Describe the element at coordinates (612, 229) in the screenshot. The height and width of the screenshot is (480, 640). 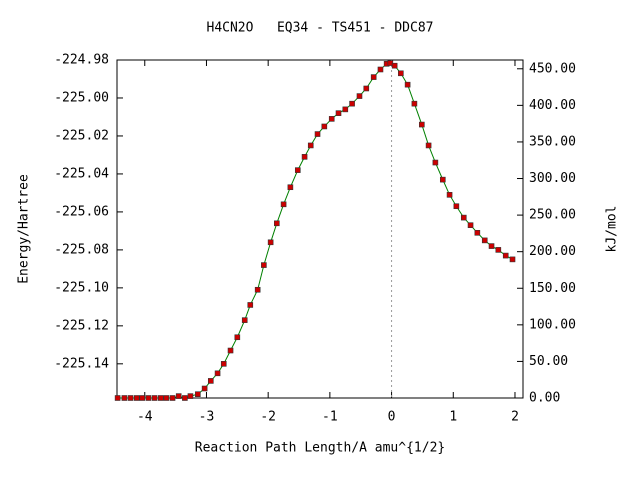
I see `y2-axis-label: kJ/mol` at that location.